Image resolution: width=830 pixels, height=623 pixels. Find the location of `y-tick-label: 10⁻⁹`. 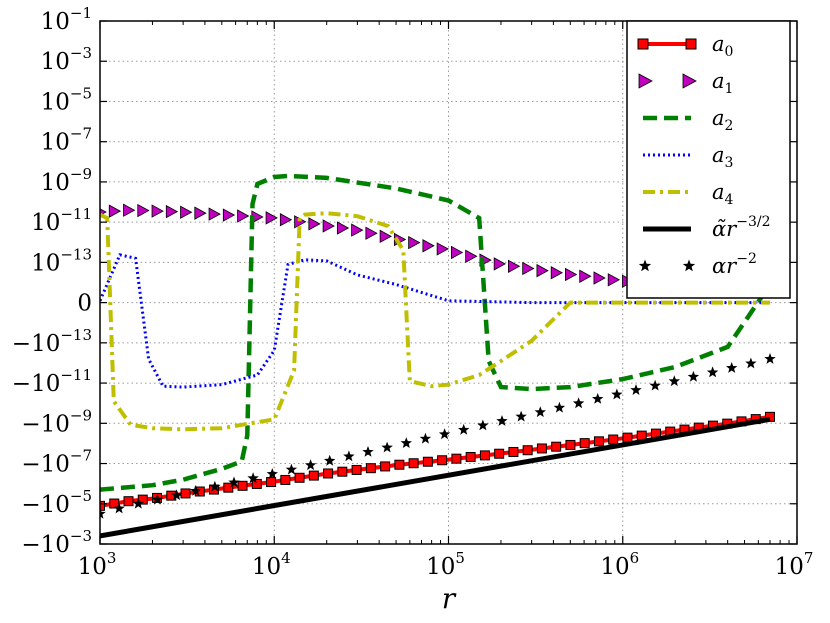

y-tick-label: 10⁻⁹ is located at coordinates (66, 180).